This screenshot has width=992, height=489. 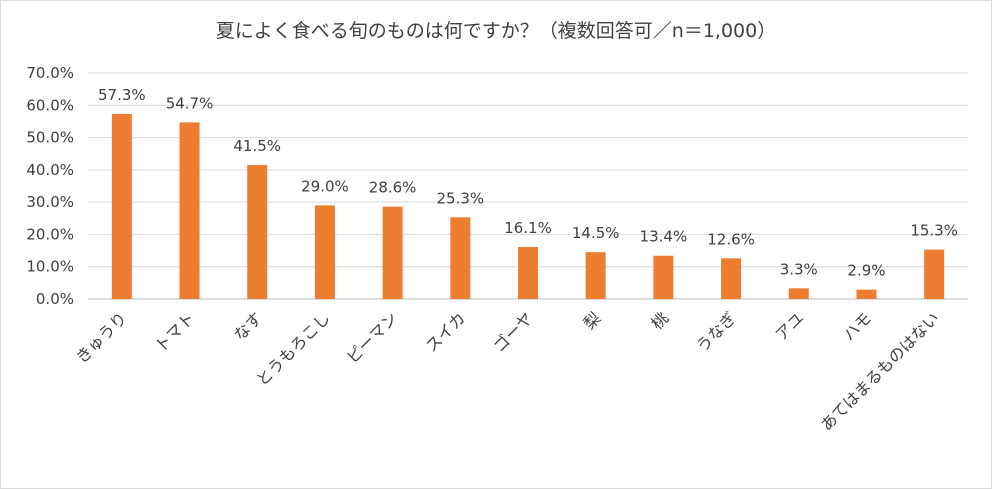 What do you see at coordinates (190, 103) in the screenshot?
I see `data-label: 54.7%` at bounding box center [190, 103].